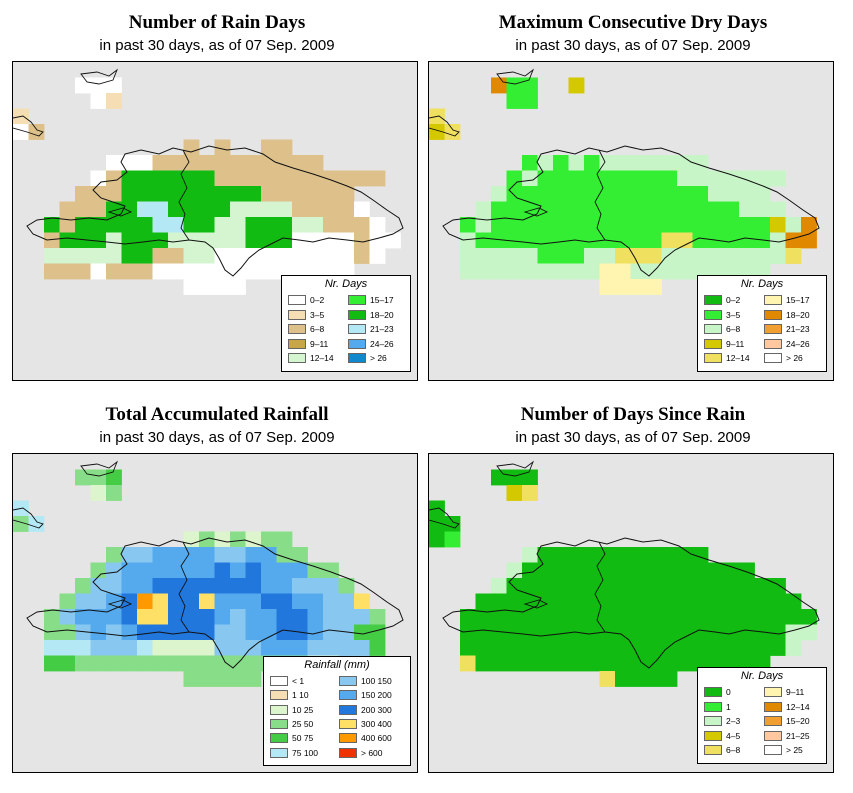  I want to click on panel-title: Maximum Consecutive Dry Days, so click(633, 22).